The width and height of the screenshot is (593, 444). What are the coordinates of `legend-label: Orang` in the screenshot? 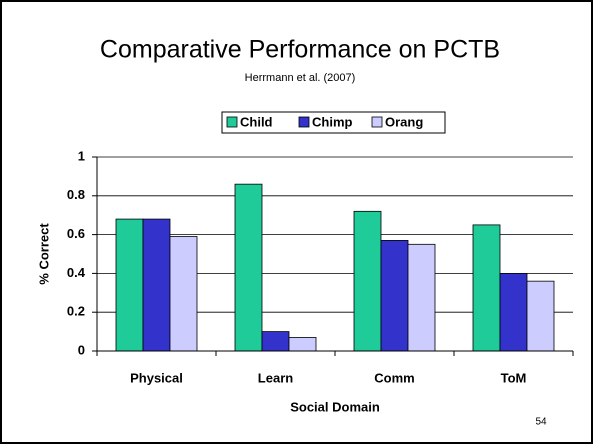 It's located at (404, 121).